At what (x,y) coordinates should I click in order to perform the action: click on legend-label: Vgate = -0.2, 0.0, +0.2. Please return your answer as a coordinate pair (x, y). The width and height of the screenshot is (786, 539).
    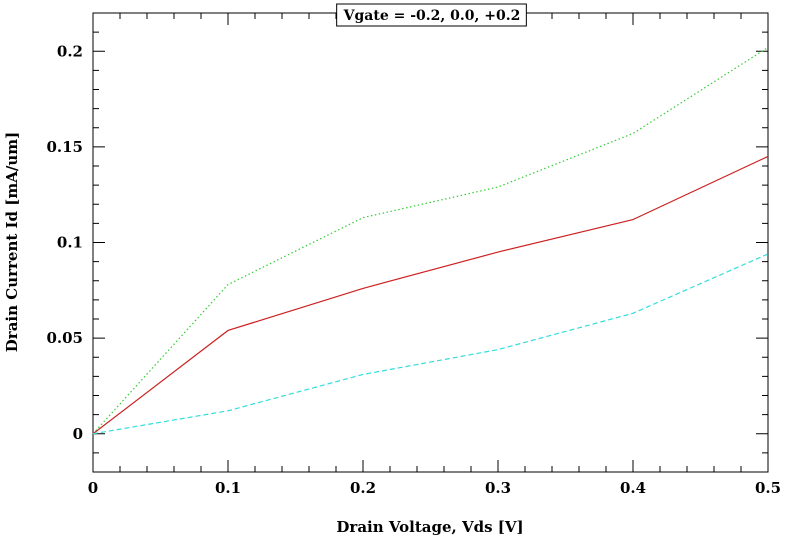
    Looking at the image, I should click on (432, 16).